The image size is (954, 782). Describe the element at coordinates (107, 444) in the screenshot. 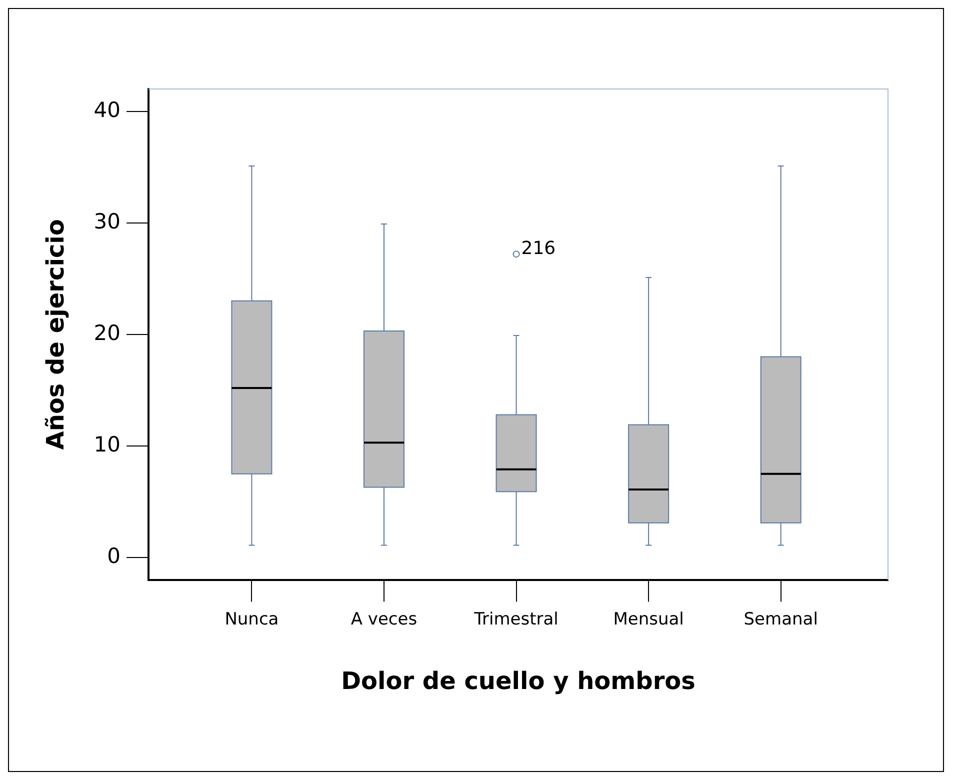

I see `y-tick-label: 10` at that location.